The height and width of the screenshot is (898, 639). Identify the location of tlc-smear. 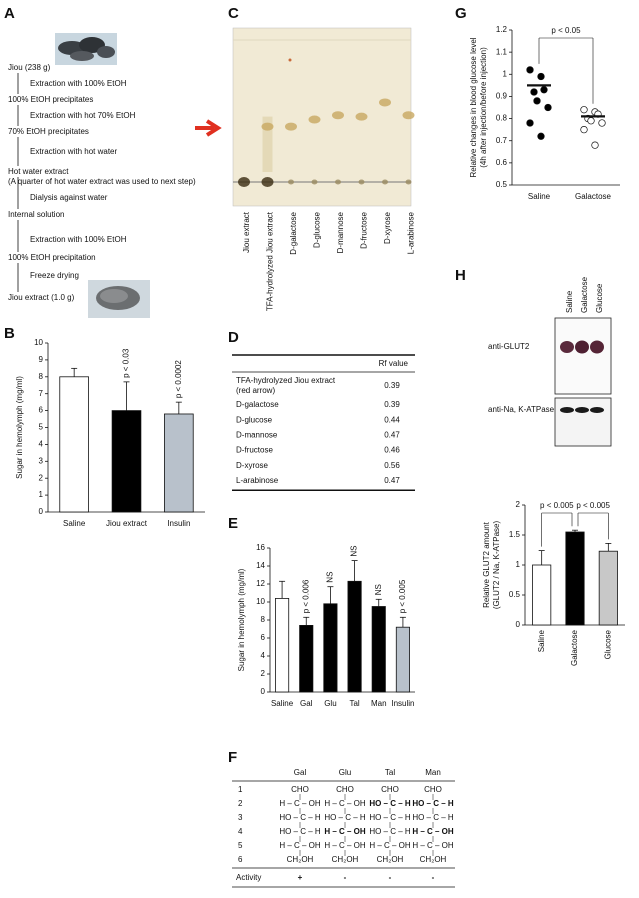
(267, 144).